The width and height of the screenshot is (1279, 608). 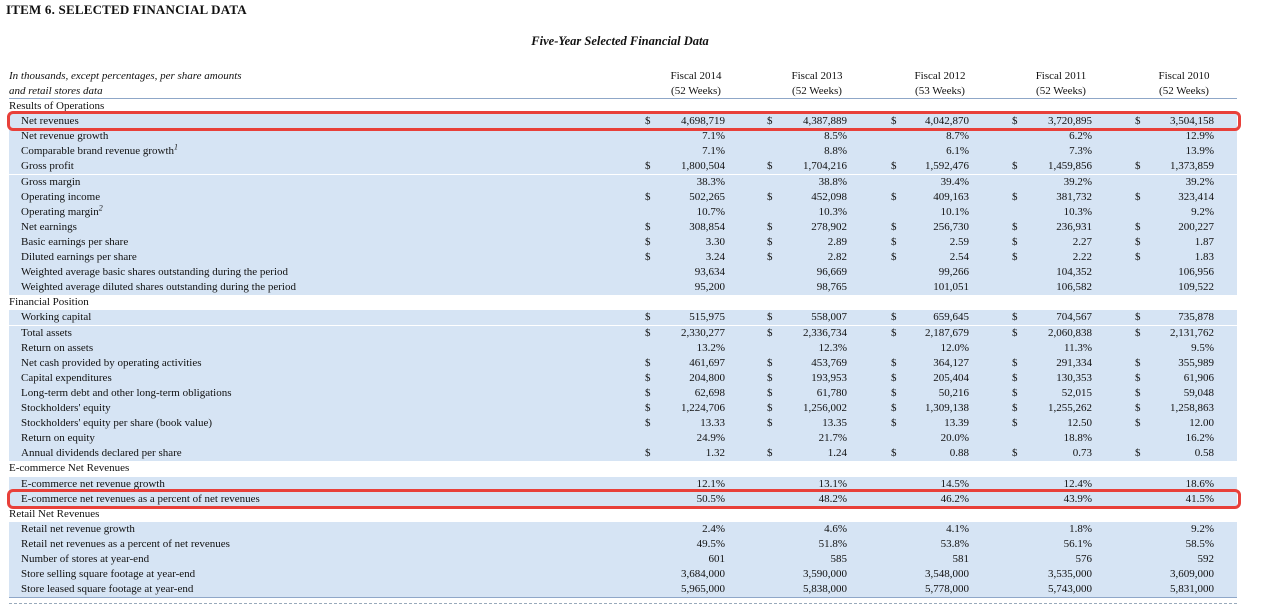 What do you see at coordinates (623, 137) in the screenshot?
I see `table-row-net-revenue-growth: Net revenue growth 7.1% 8.5% 8.7% 6.2% 12.9%` at bounding box center [623, 137].